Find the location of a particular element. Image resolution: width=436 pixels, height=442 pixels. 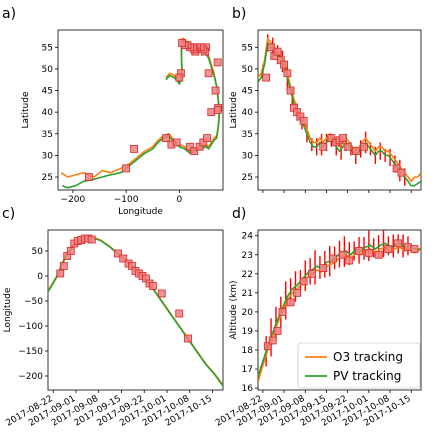

y-tick-label: 0 is located at coordinates (40, 277).